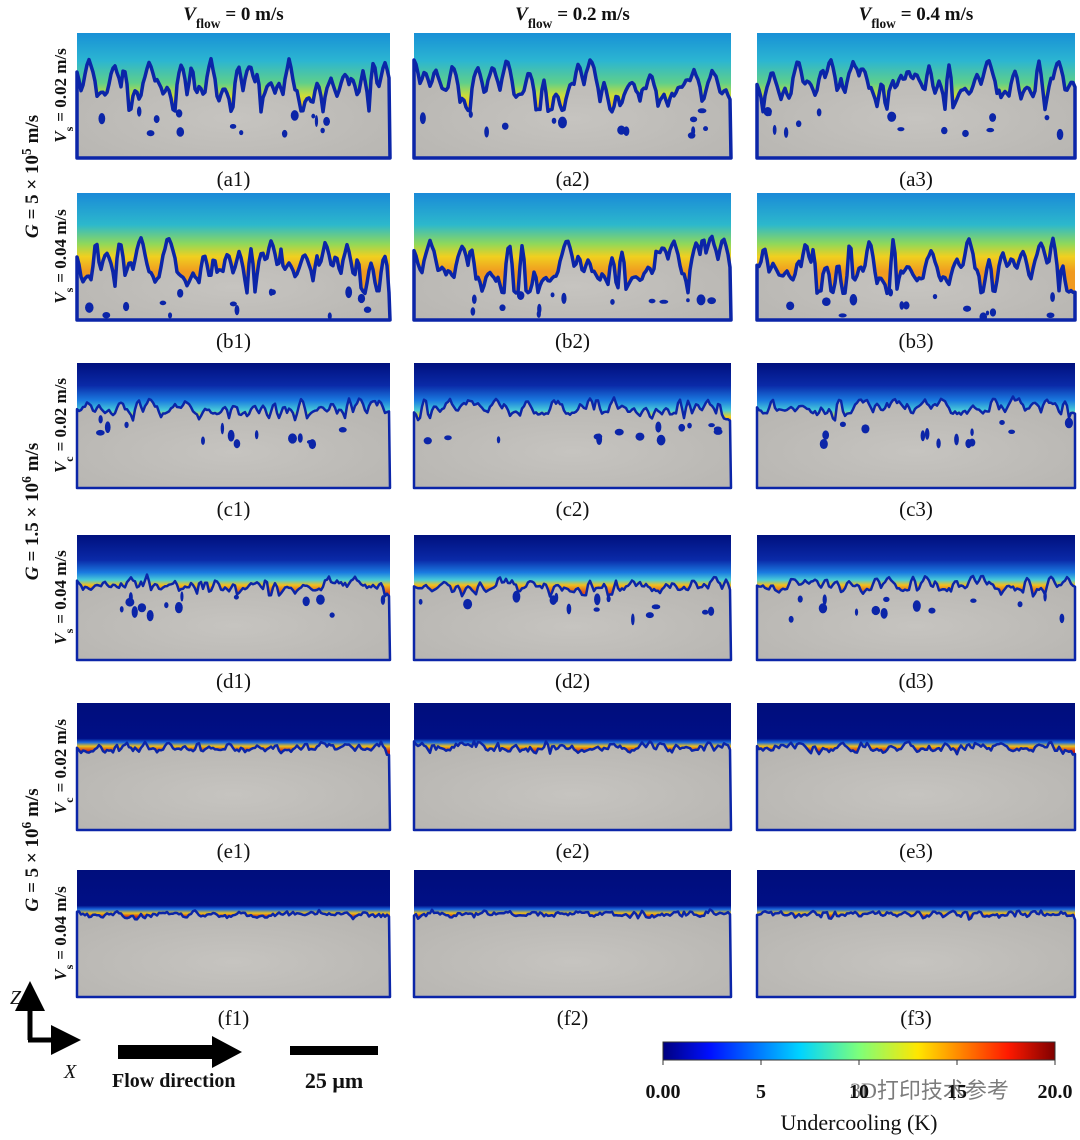  What do you see at coordinates (16, 998) in the screenshot?
I see `z-label: Z` at bounding box center [16, 998].